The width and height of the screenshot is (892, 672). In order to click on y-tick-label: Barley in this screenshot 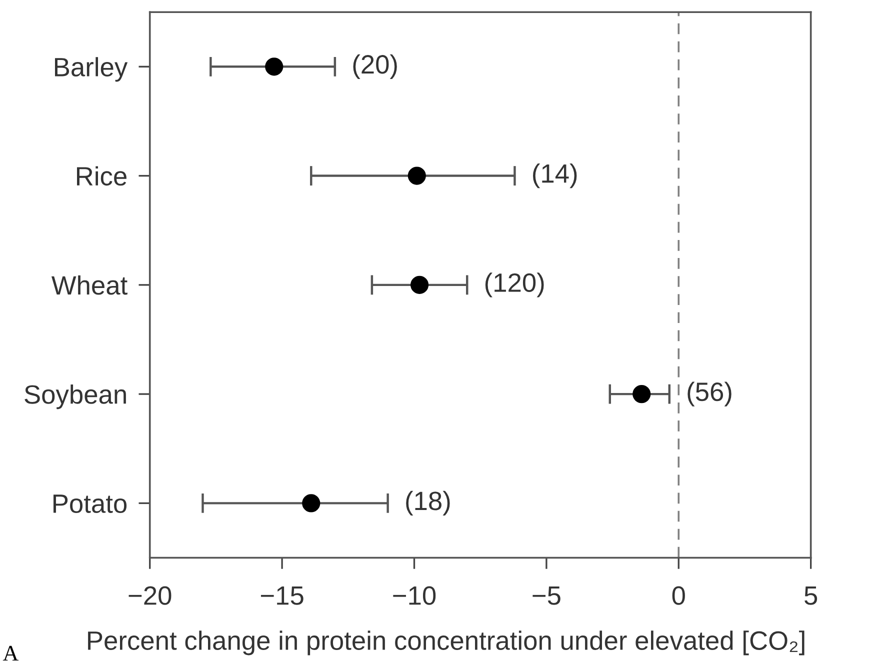, I will do `click(91, 69)`.